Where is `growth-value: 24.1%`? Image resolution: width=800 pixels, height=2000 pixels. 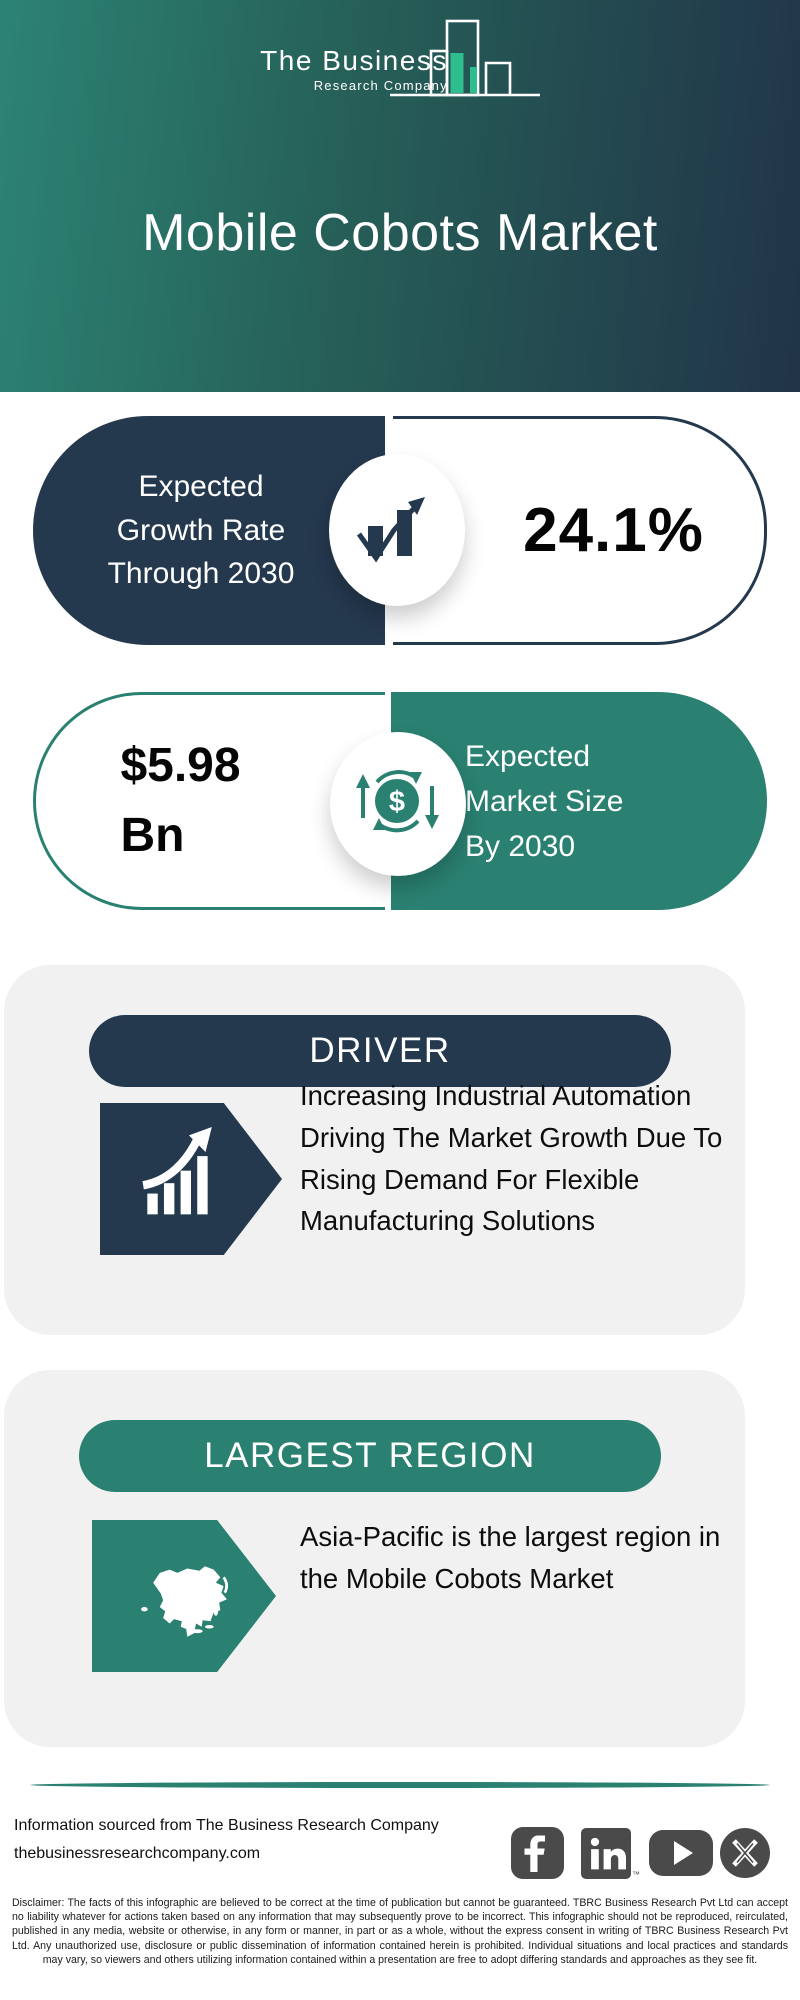
growth-value: 24.1% is located at coordinates (613, 530).